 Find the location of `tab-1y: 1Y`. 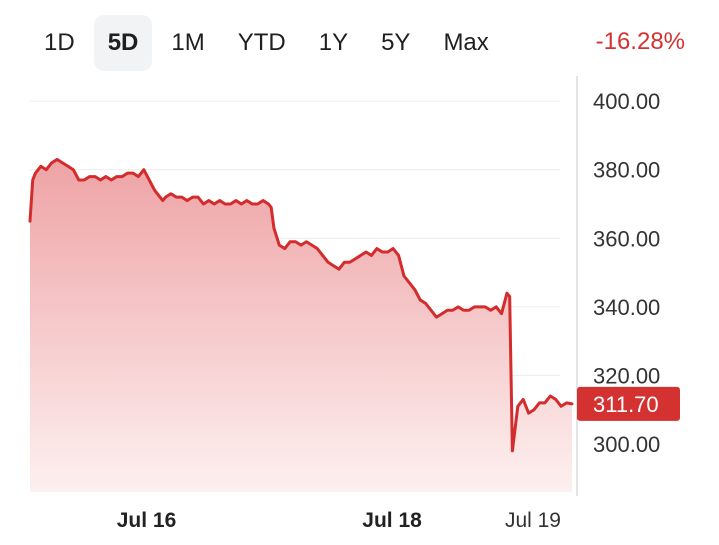

tab-1y: 1Y is located at coordinates (333, 42).